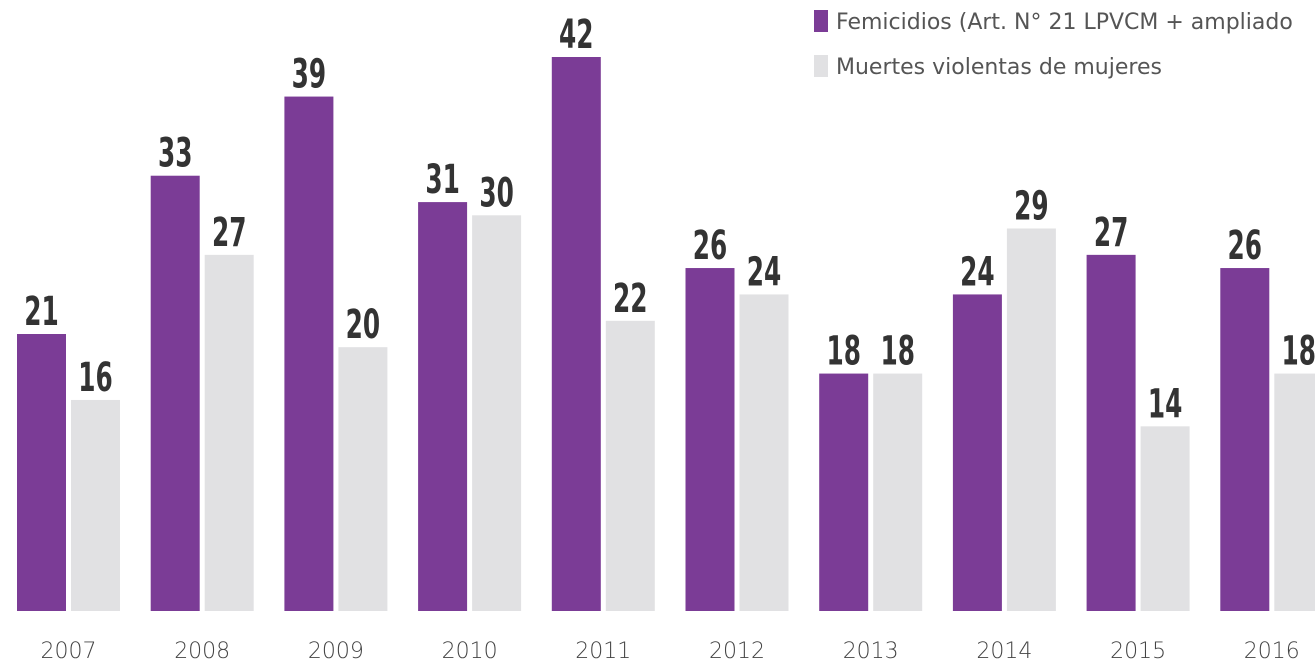 The width and height of the screenshot is (1315, 672). Describe the element at coordinates (496, 192) in the screenshot. I see `value-label: 30` at that location.